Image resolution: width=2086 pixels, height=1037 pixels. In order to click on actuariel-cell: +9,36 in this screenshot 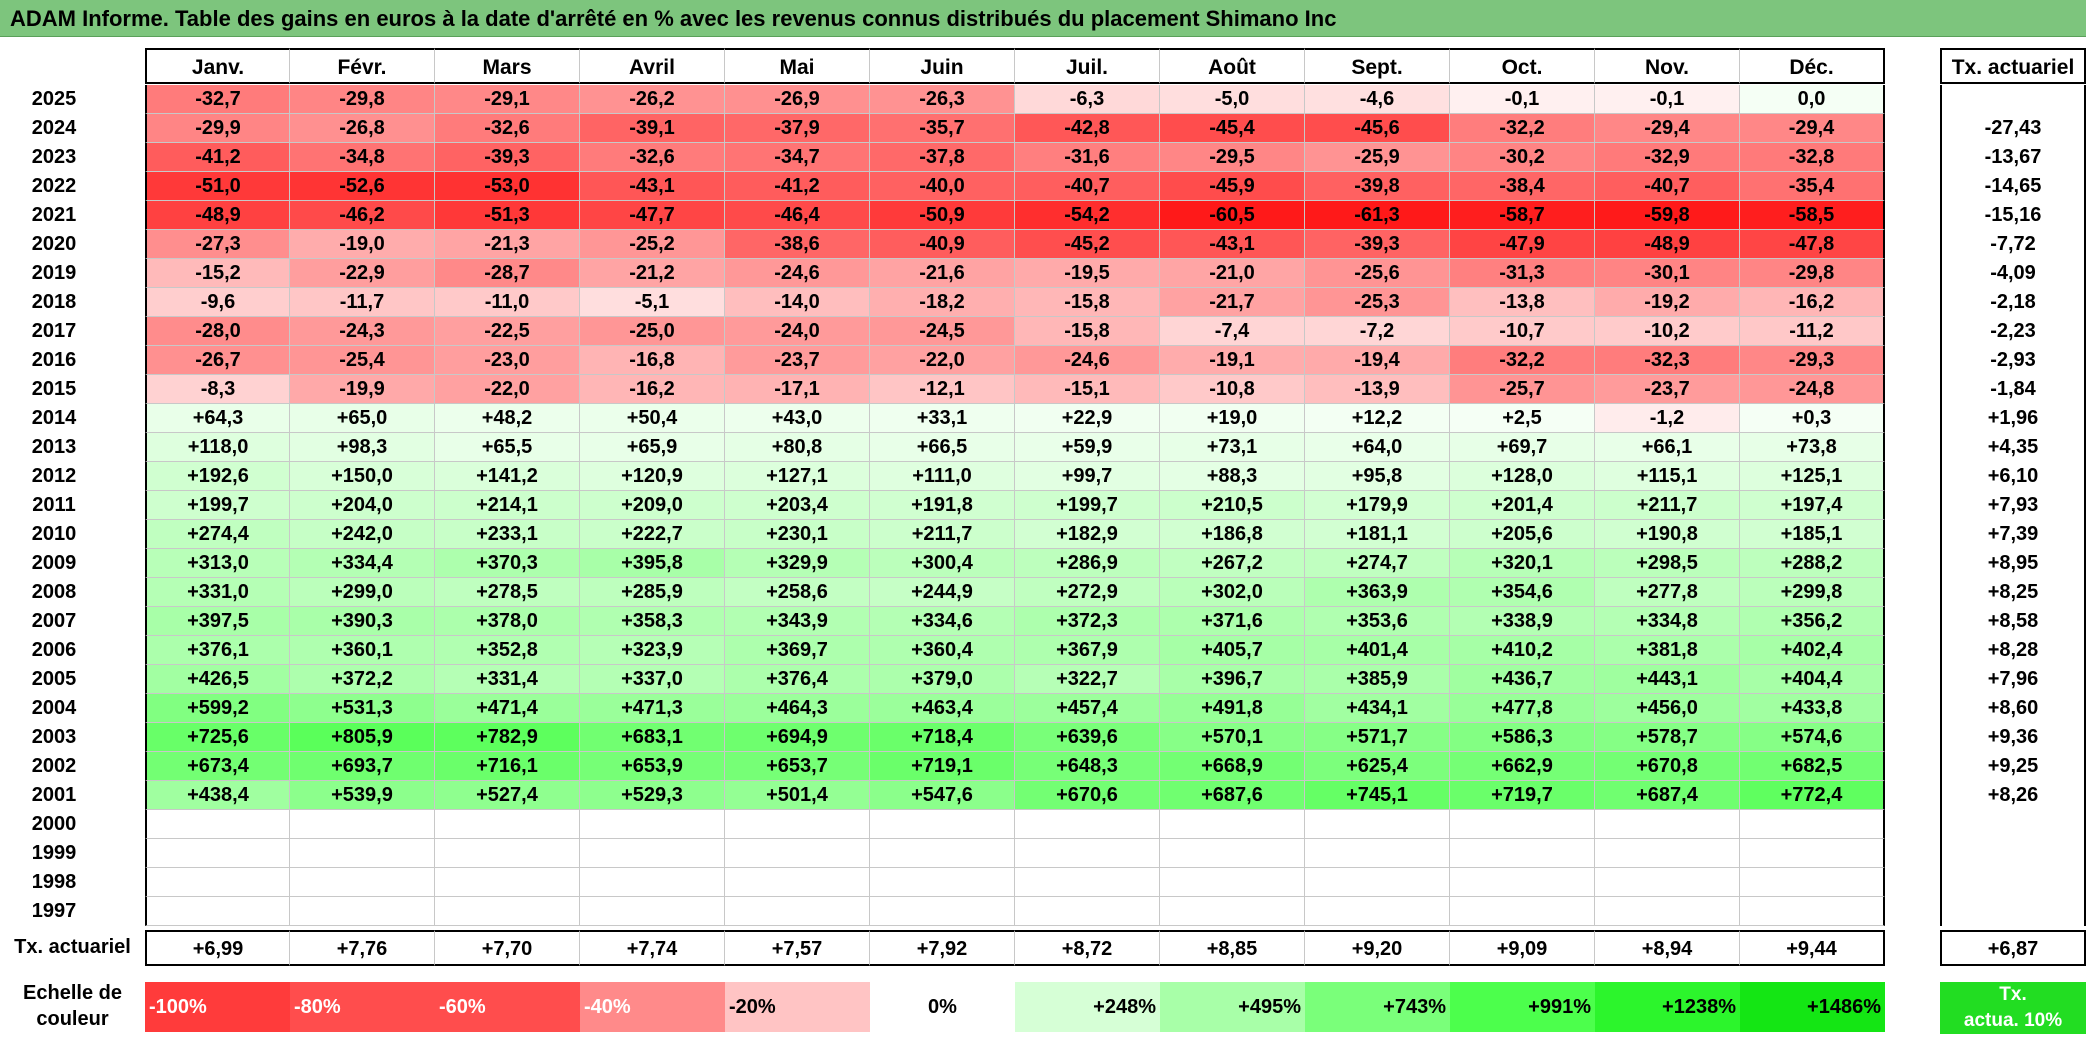, I will do `click(2013, 737)`.